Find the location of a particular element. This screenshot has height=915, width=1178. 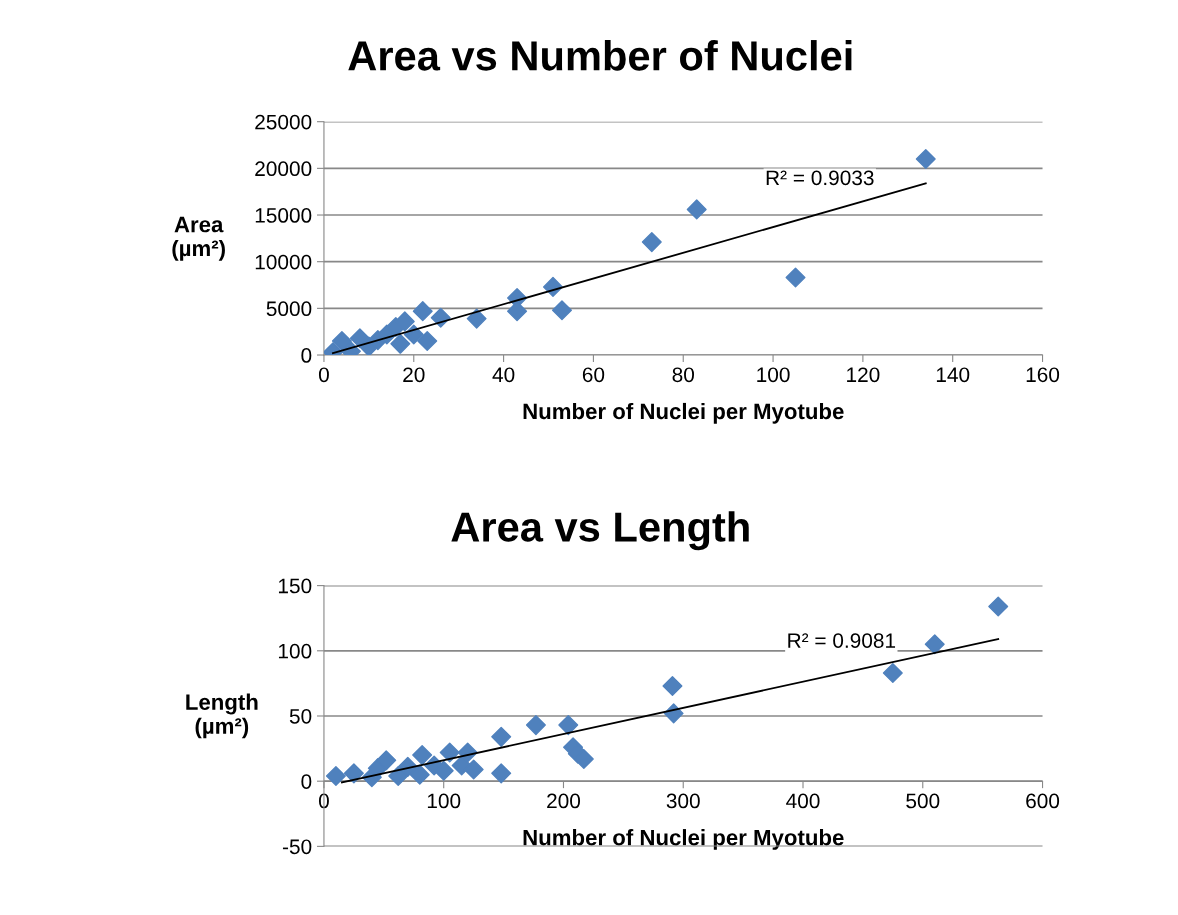

x-tick-label: 300 is located at coordinates (683, 801).